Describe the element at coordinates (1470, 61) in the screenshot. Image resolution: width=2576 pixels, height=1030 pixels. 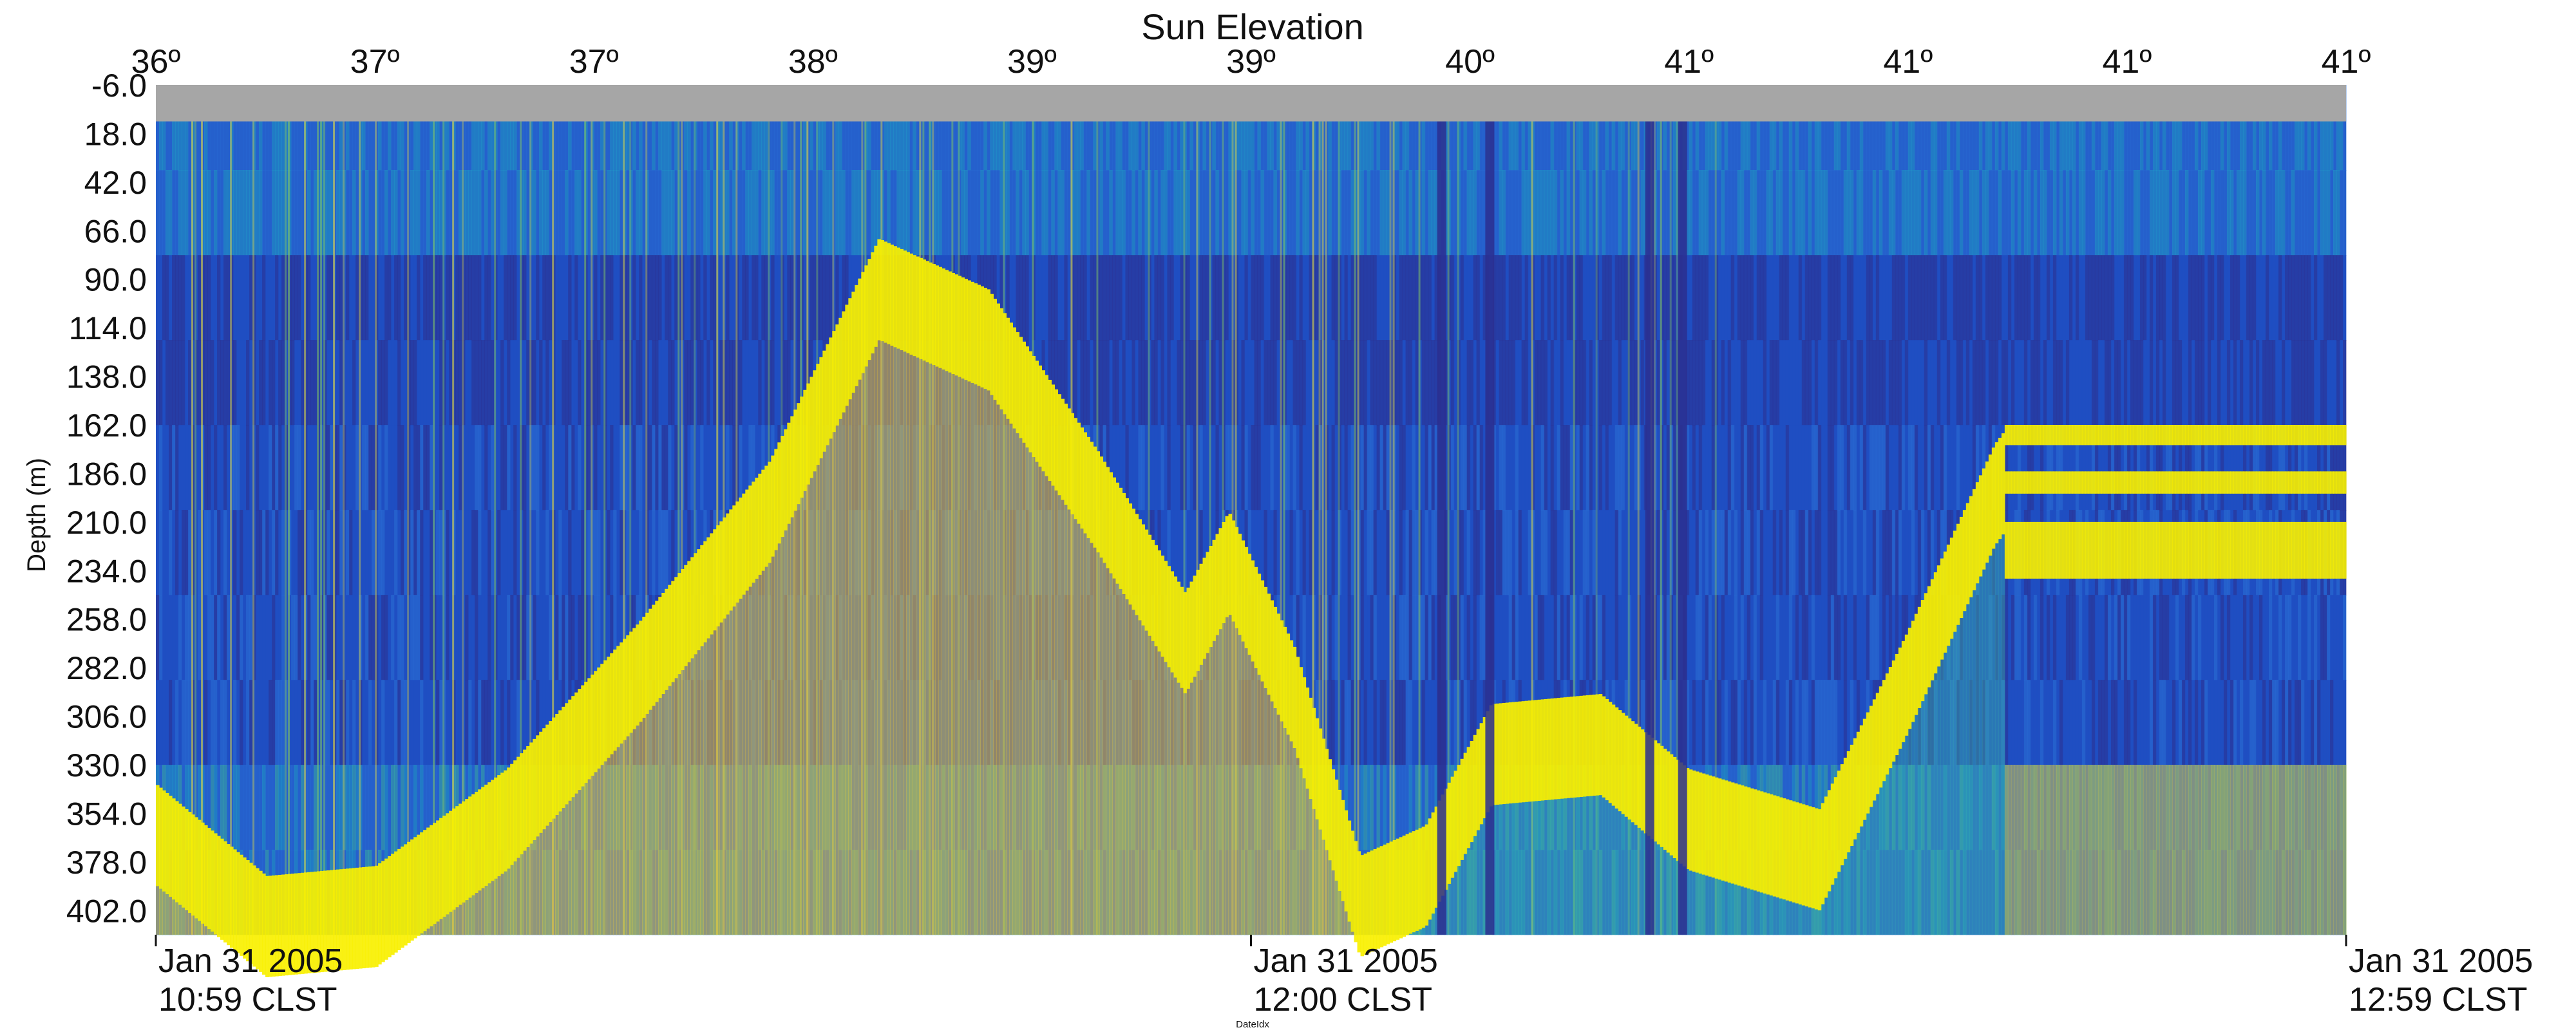
I see `top-tick-label: 40º` at that location.